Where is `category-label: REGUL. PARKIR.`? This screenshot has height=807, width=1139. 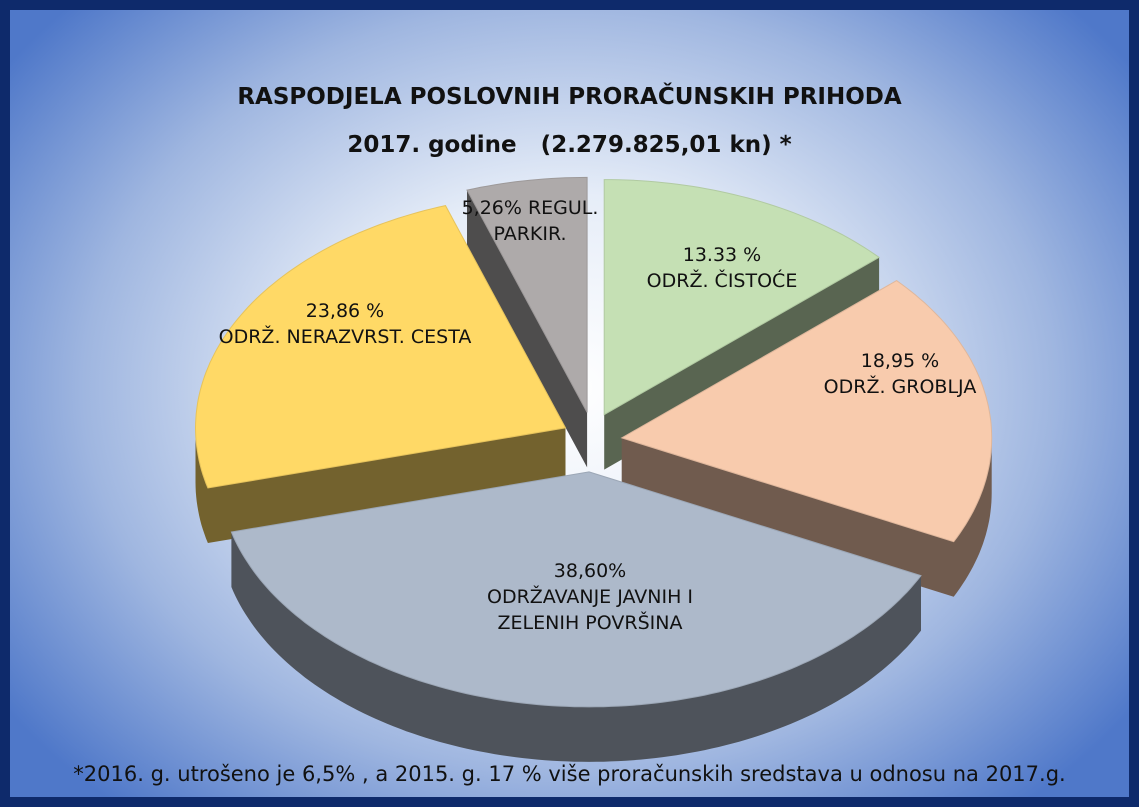
category-label: REGUL. PARKIR. is located at coordinates (546, 221).